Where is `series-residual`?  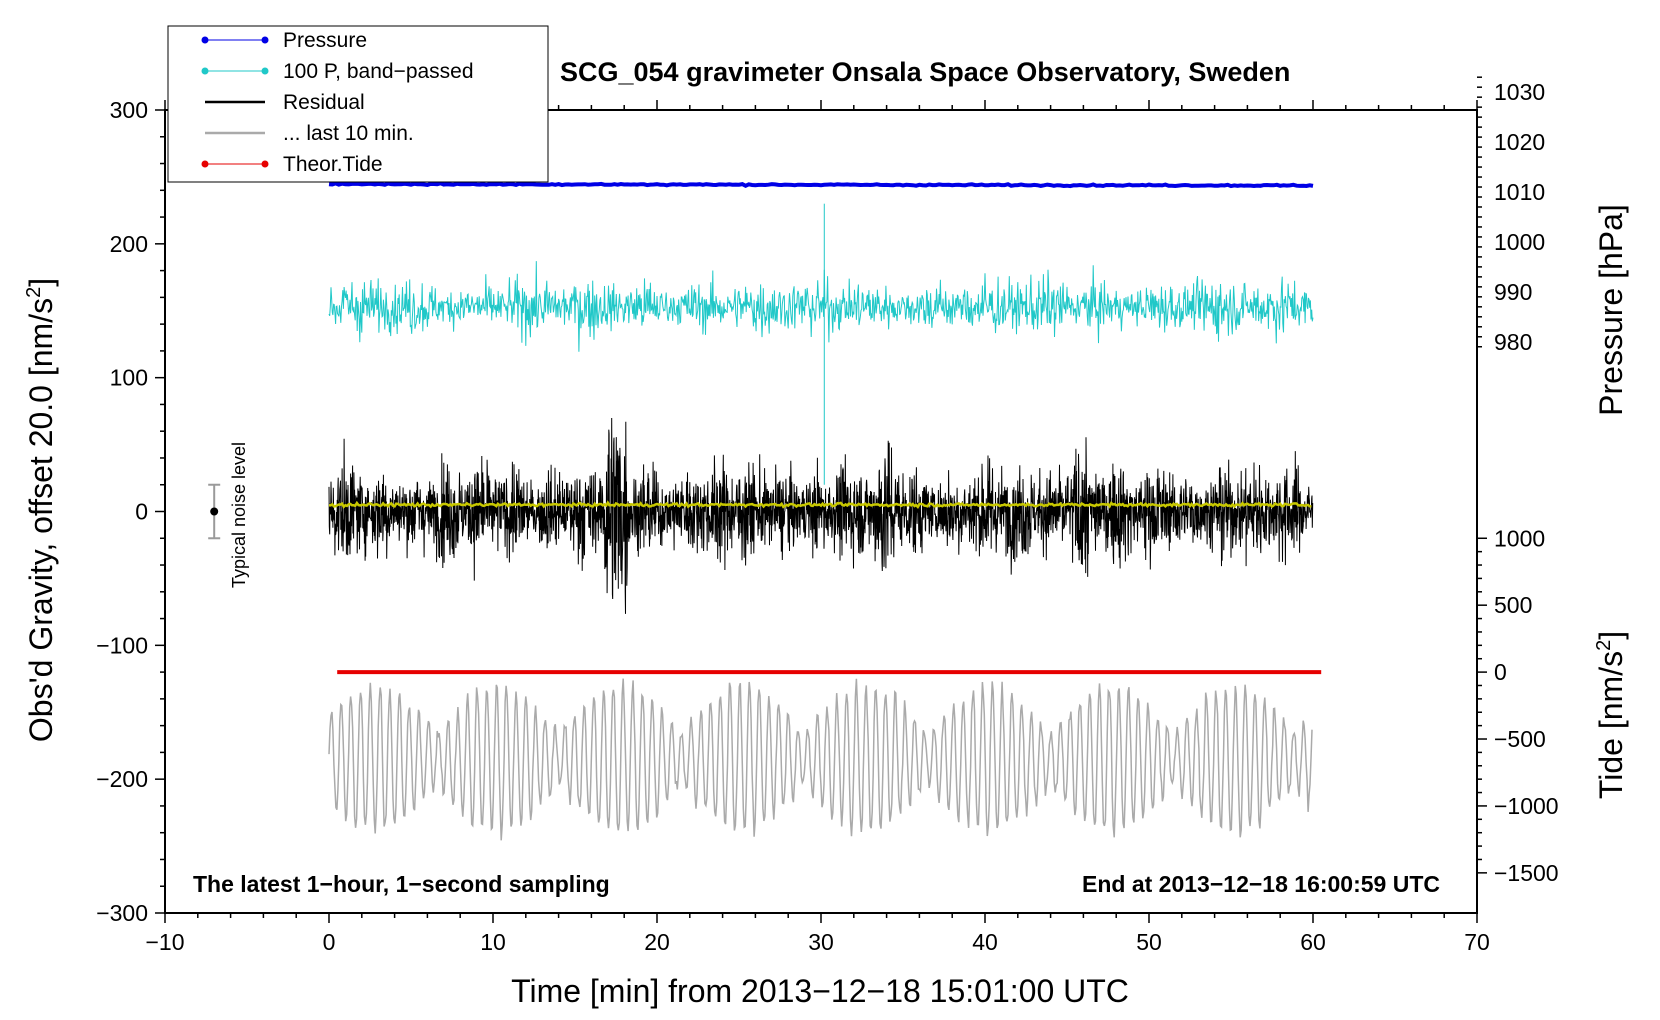
series-residual is located at coordinates (821, 515).